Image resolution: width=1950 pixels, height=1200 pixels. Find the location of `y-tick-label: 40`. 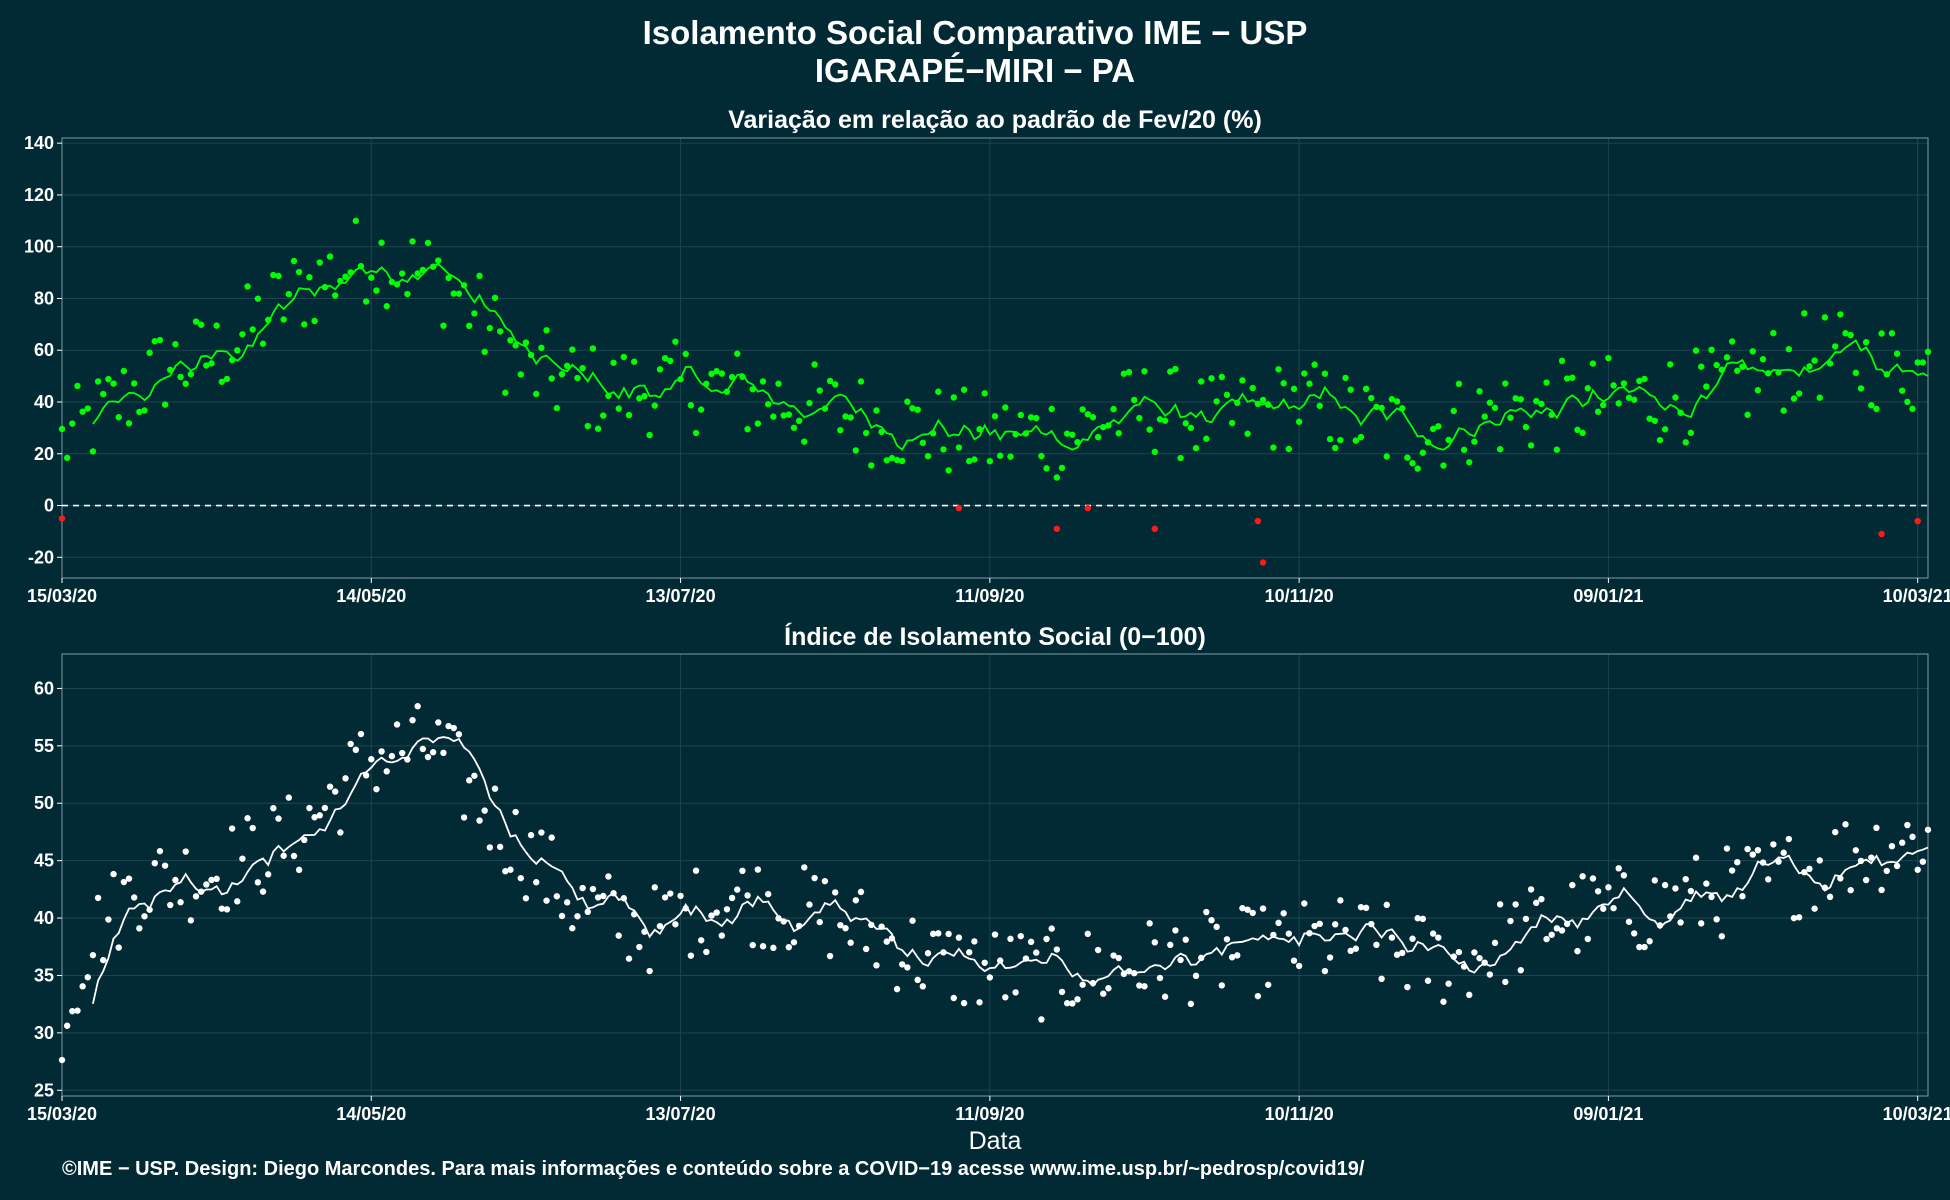

y-tick-label: 40 is located at coordinates (44, 402).